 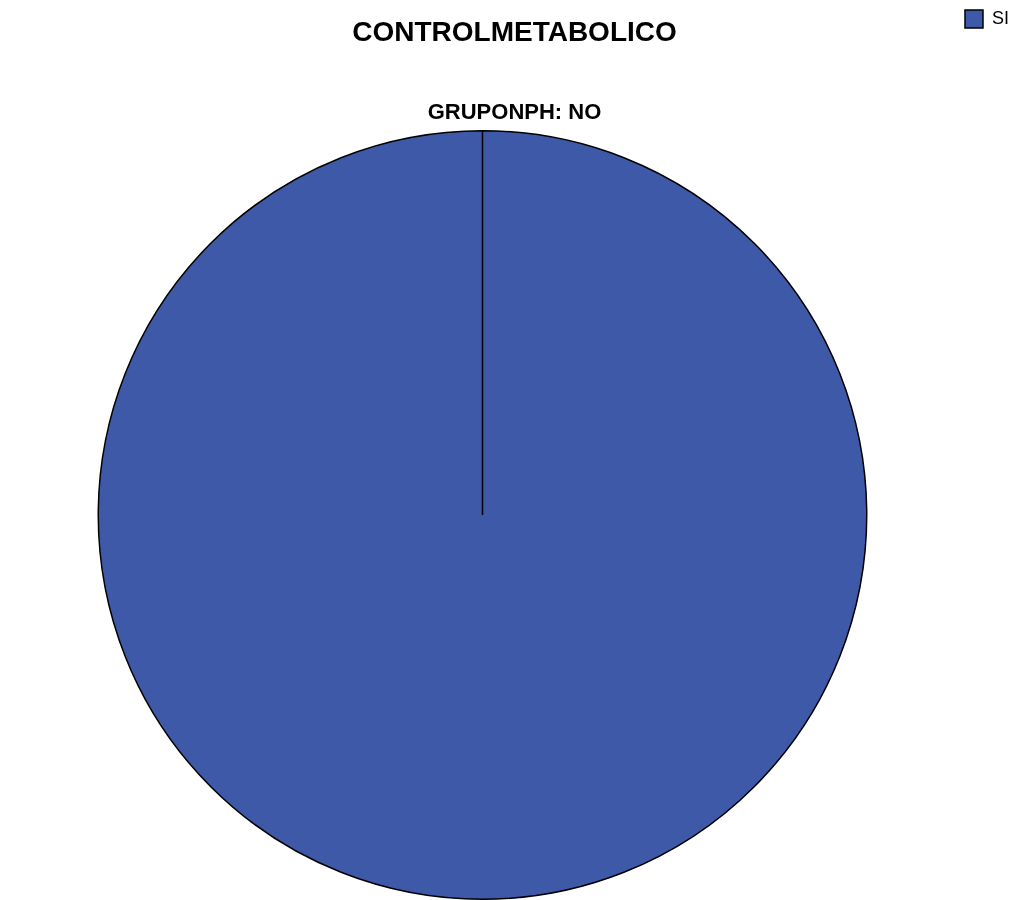 I want to click on text: GRUPONPH: NO, so click(x=514, y=111).